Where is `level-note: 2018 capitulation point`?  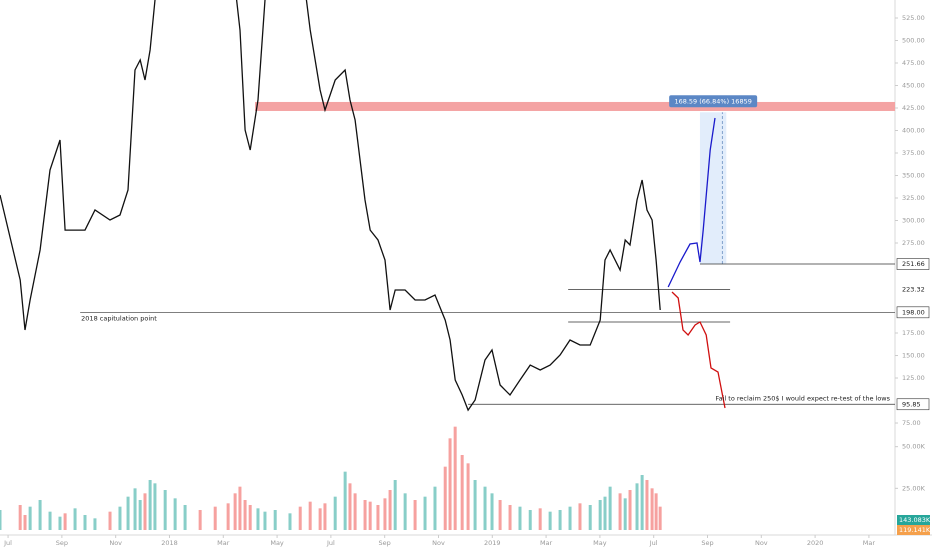 level-note: 2018 capitulation point is located at coordinates (119, 318).